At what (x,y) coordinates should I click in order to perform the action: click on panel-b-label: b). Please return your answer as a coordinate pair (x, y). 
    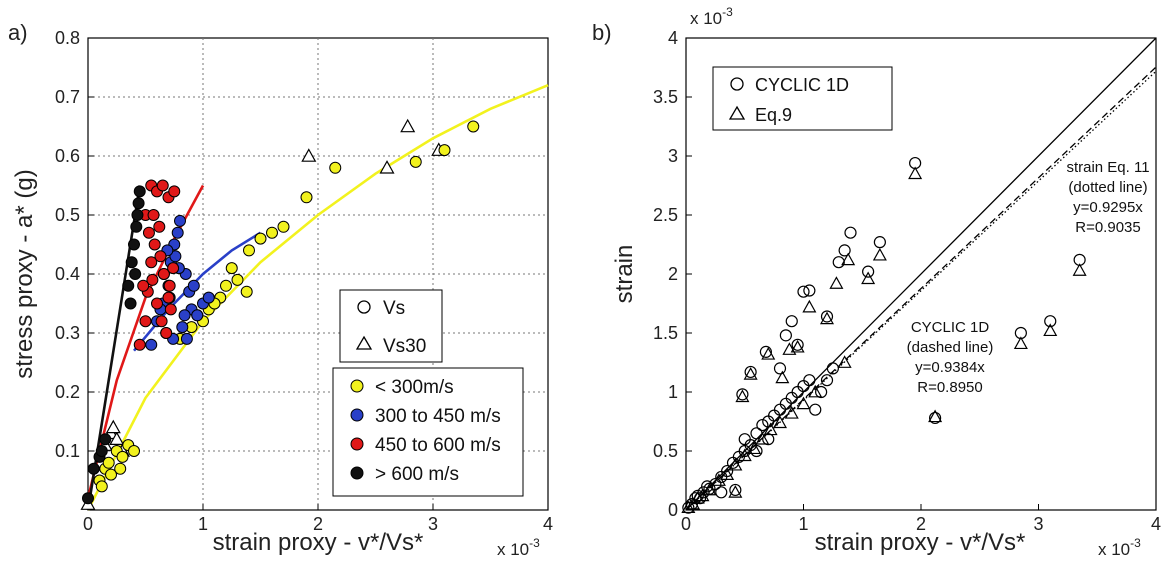
    Looking at the image, I should click on (602, 32).